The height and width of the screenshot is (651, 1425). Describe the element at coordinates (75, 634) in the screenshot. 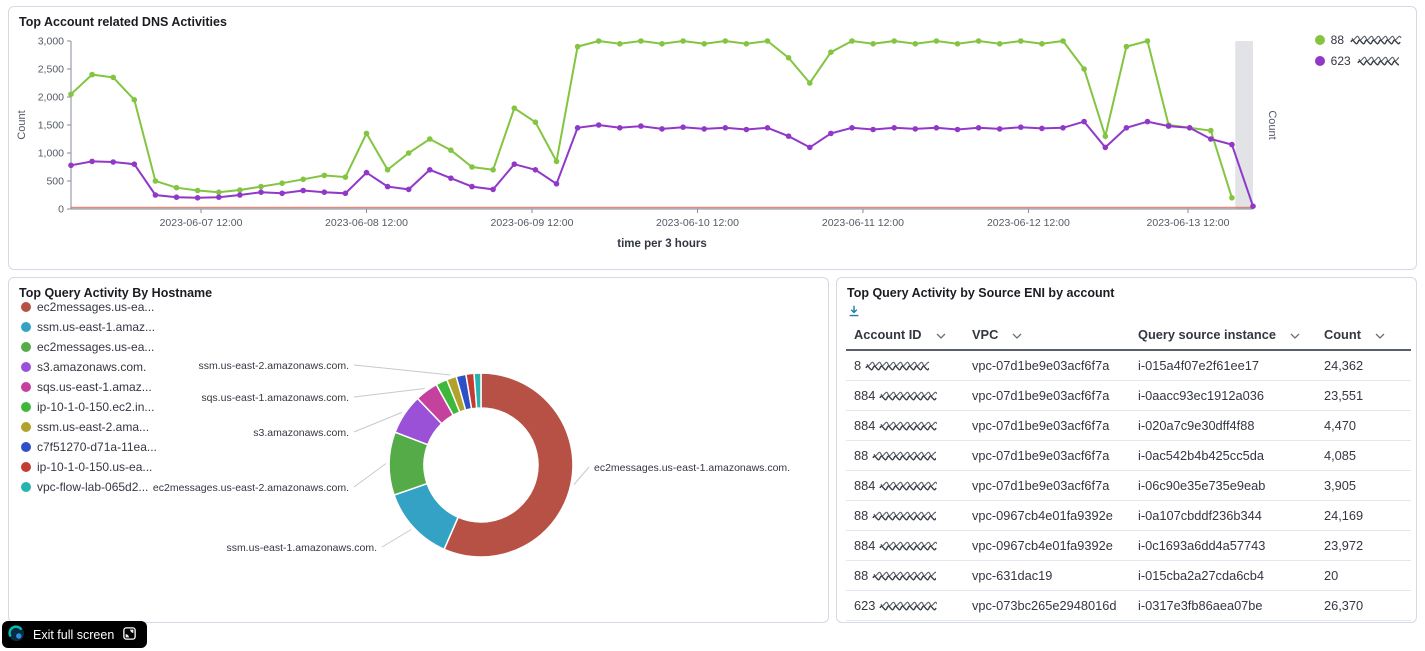

I see `exit-full-screen-button: Exit full screen` at that location.